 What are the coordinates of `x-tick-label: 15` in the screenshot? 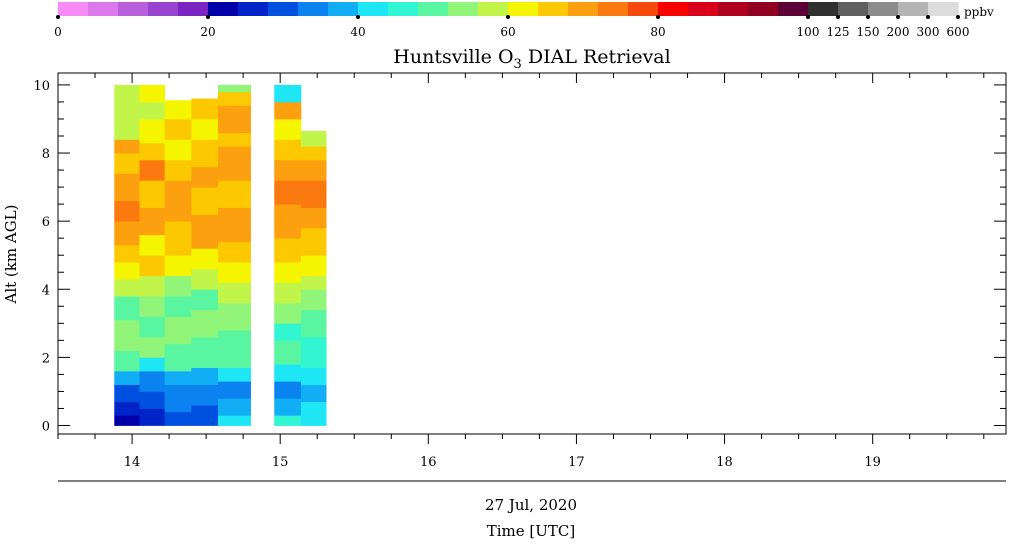 It's located at (280, 462).